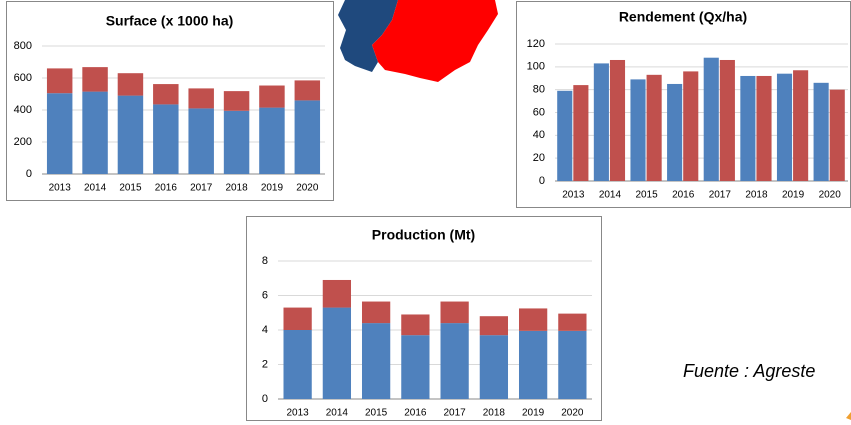 The width and height of the screenshot is (851, 425). I want to click on chart-title: Surface (x 1000 ha), so click(170, 21).